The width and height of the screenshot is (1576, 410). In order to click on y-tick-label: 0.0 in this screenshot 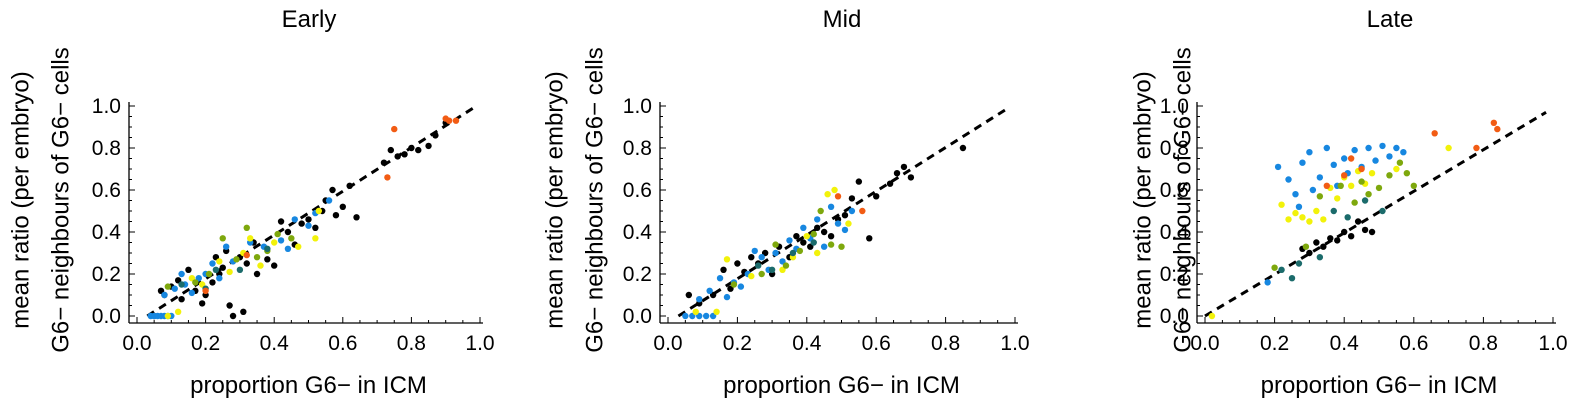, I will do `click(637, 316)`.